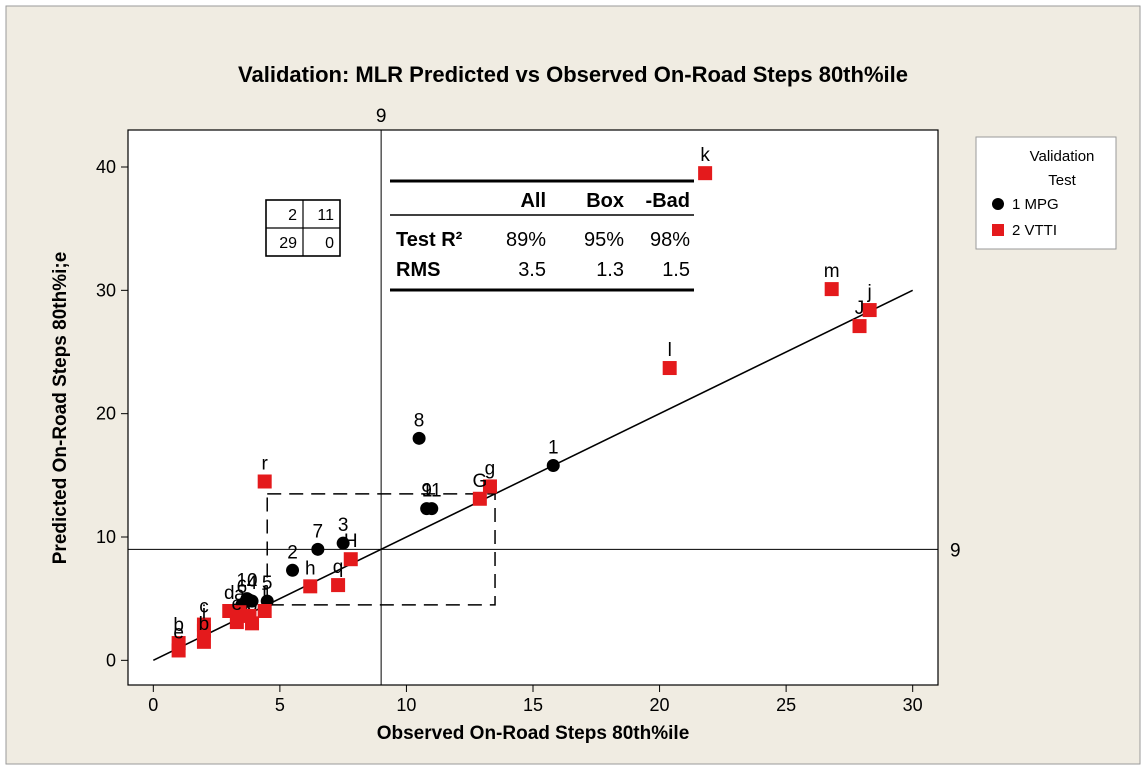 This screenshot has height=775, width=1146. I want to click on x-tick-label: 30, so click(913, 705).